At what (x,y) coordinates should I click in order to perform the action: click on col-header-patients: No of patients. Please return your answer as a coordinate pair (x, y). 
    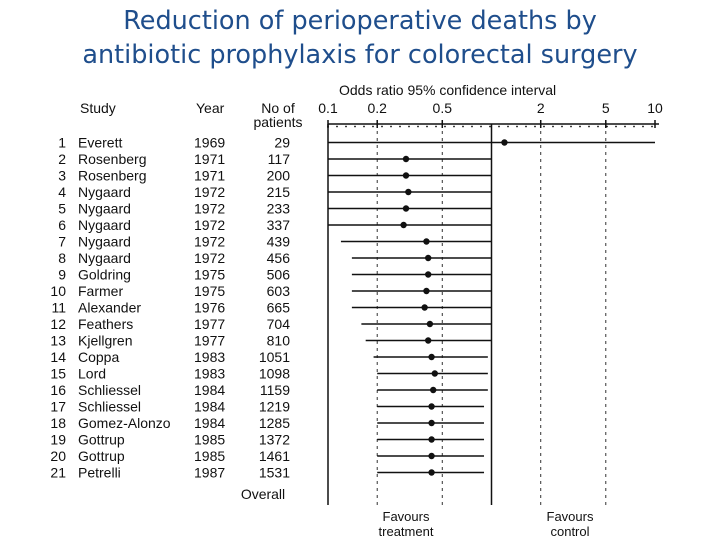
    Looking at the image, I should click on (277, 115).